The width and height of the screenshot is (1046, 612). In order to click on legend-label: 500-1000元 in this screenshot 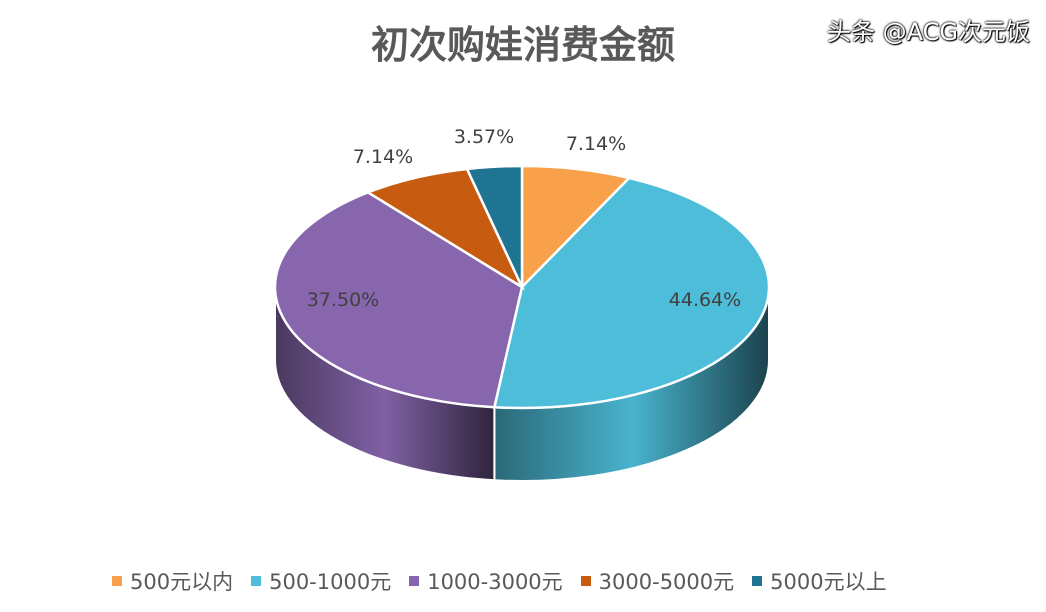, I will do `click(330, 582)`.